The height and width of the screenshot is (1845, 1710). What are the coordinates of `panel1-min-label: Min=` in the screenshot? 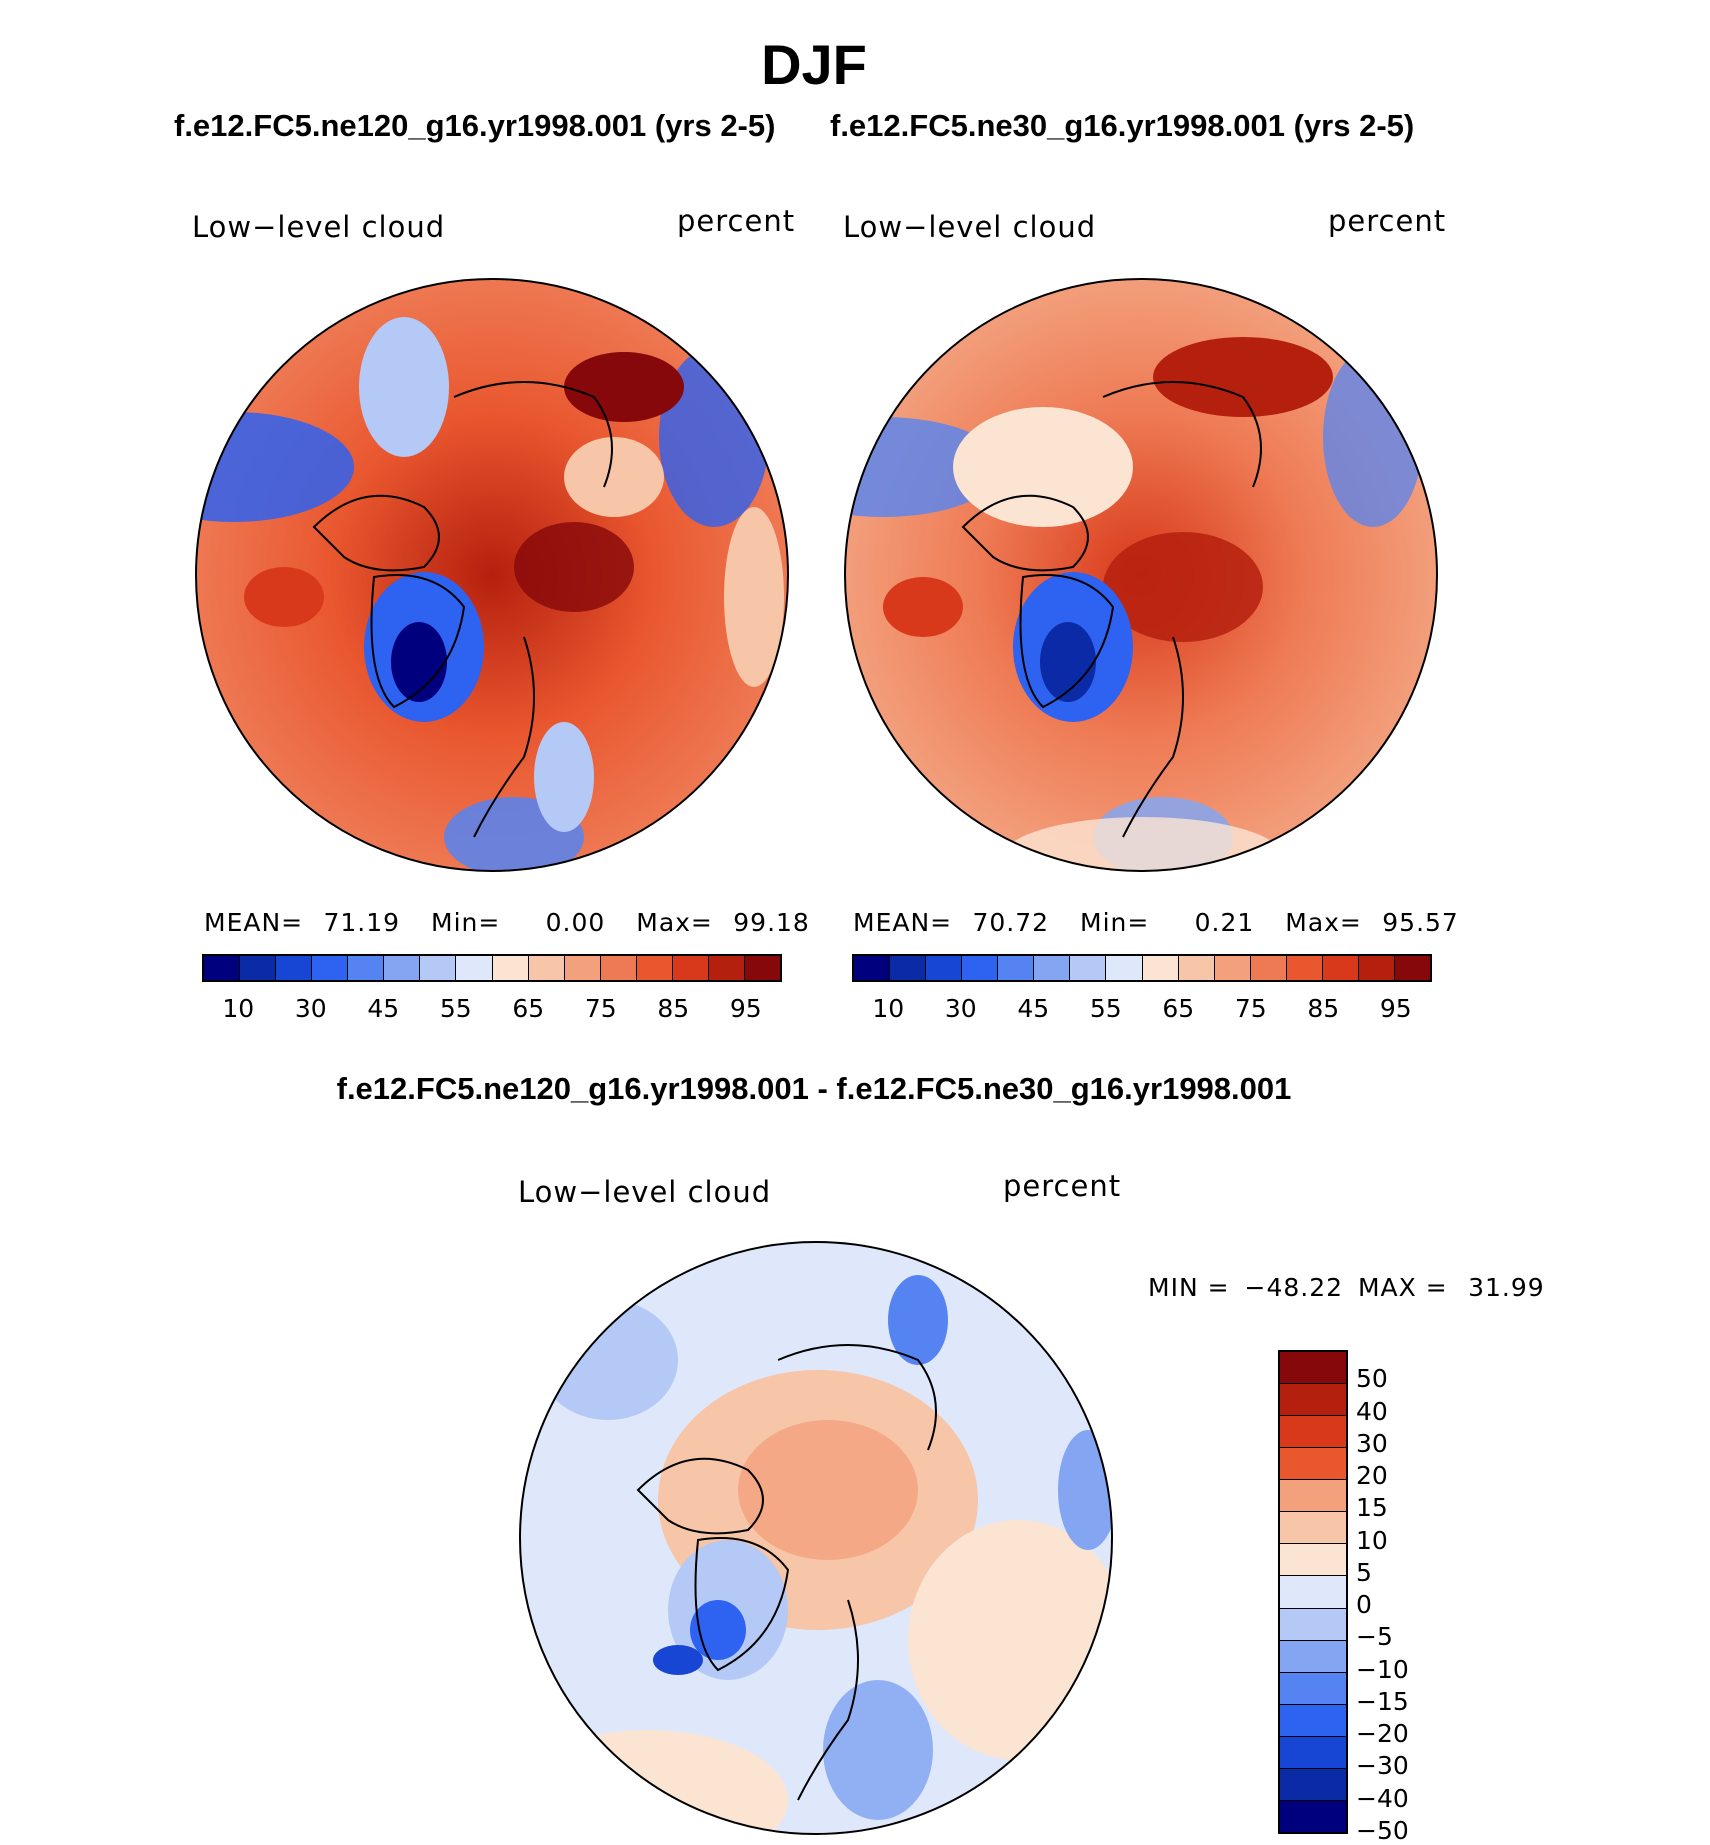 It's located at (466, 922).